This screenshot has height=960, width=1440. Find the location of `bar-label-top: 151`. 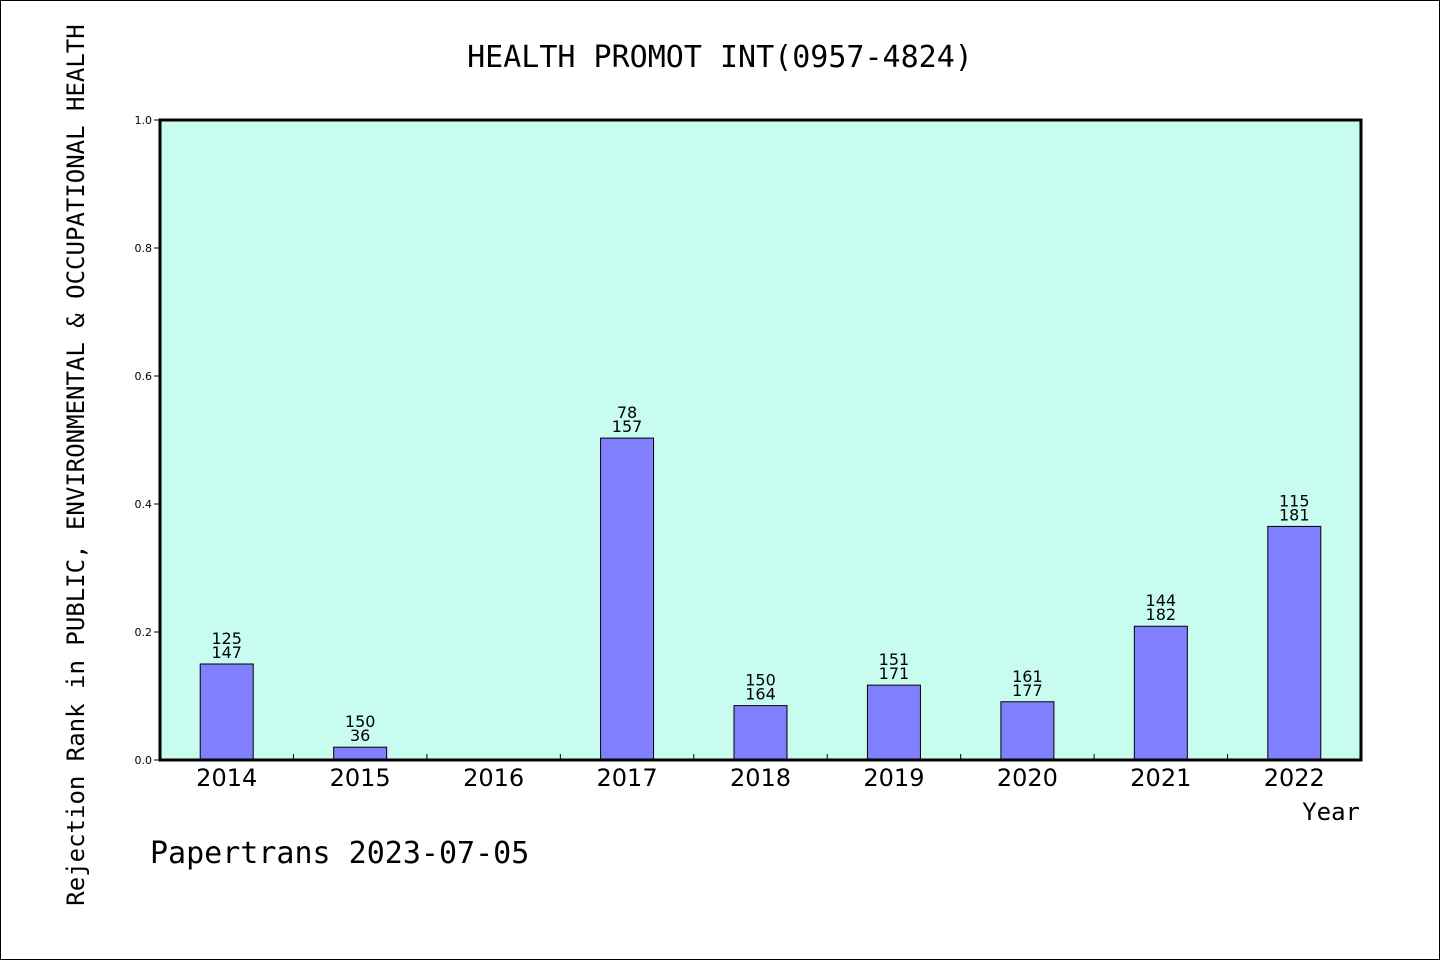

bar-label-top: 151 is located at coordinates (894, 659).